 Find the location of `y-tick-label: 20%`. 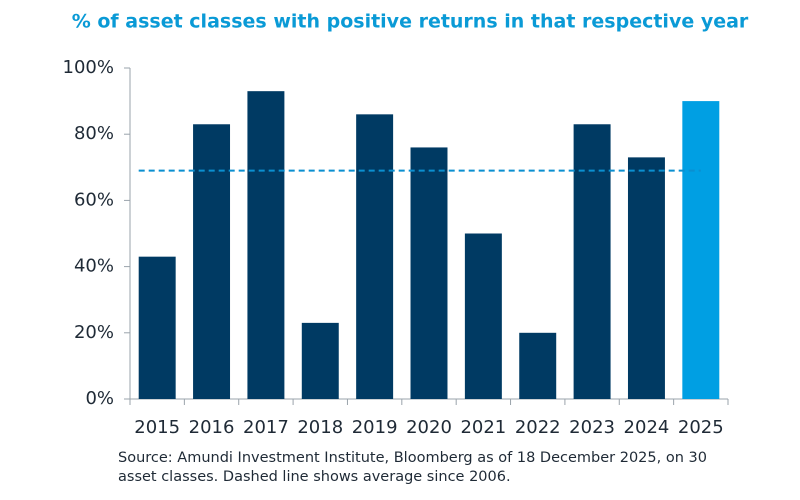

y-tick-label: 20% is located at coordinates (94, 332).